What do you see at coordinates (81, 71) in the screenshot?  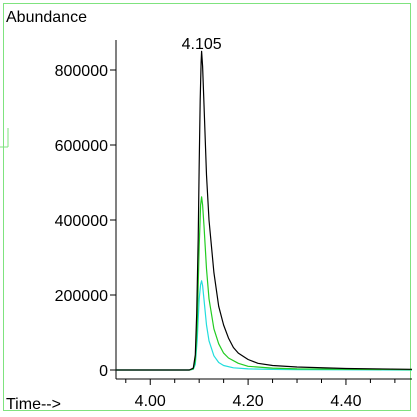 I see `y-tick-label: 800000` at bounding box center [81, 71].